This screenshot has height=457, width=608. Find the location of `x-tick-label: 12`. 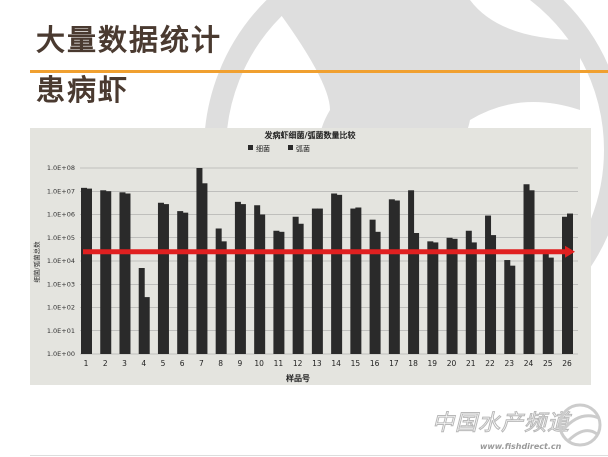

x-tick-label: 12 is located at coordinates (298, 363).